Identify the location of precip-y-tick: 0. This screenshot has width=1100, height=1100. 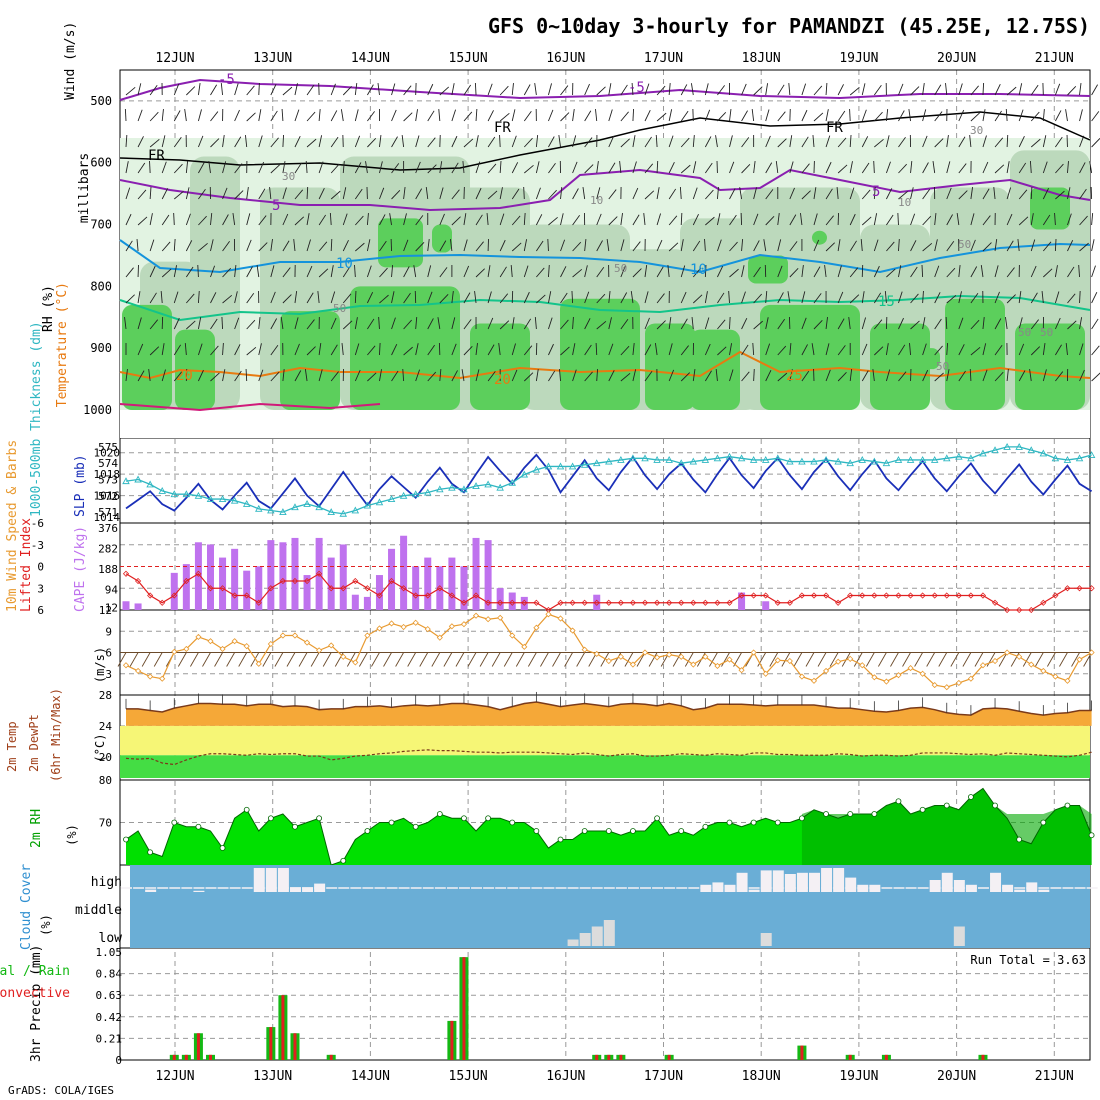
(118, 1060).